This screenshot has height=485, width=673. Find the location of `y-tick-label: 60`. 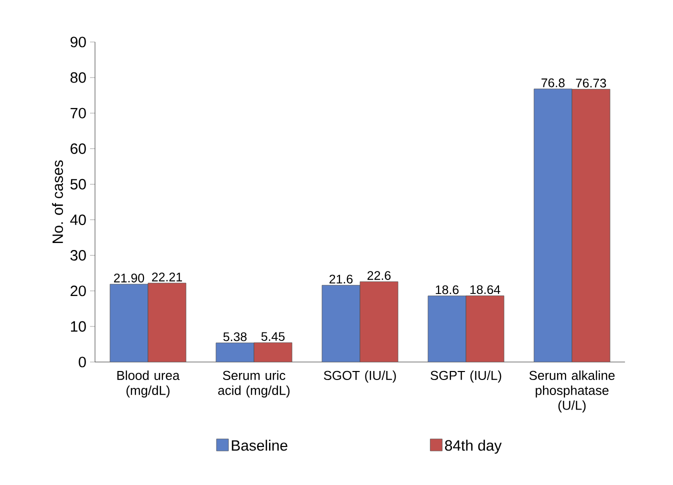

y-tick-label: 60 is located at coordinates (78, 148).